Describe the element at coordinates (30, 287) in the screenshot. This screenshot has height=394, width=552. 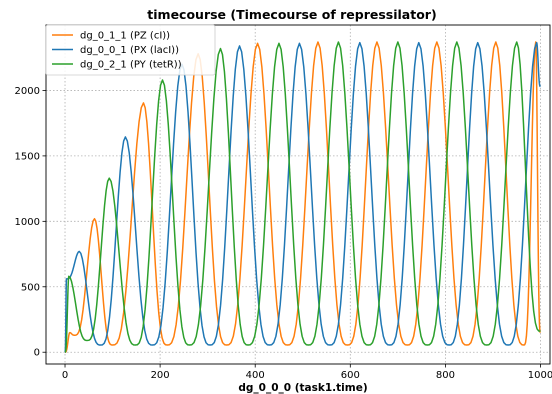
I see `y-tick-label: 500` at that location.